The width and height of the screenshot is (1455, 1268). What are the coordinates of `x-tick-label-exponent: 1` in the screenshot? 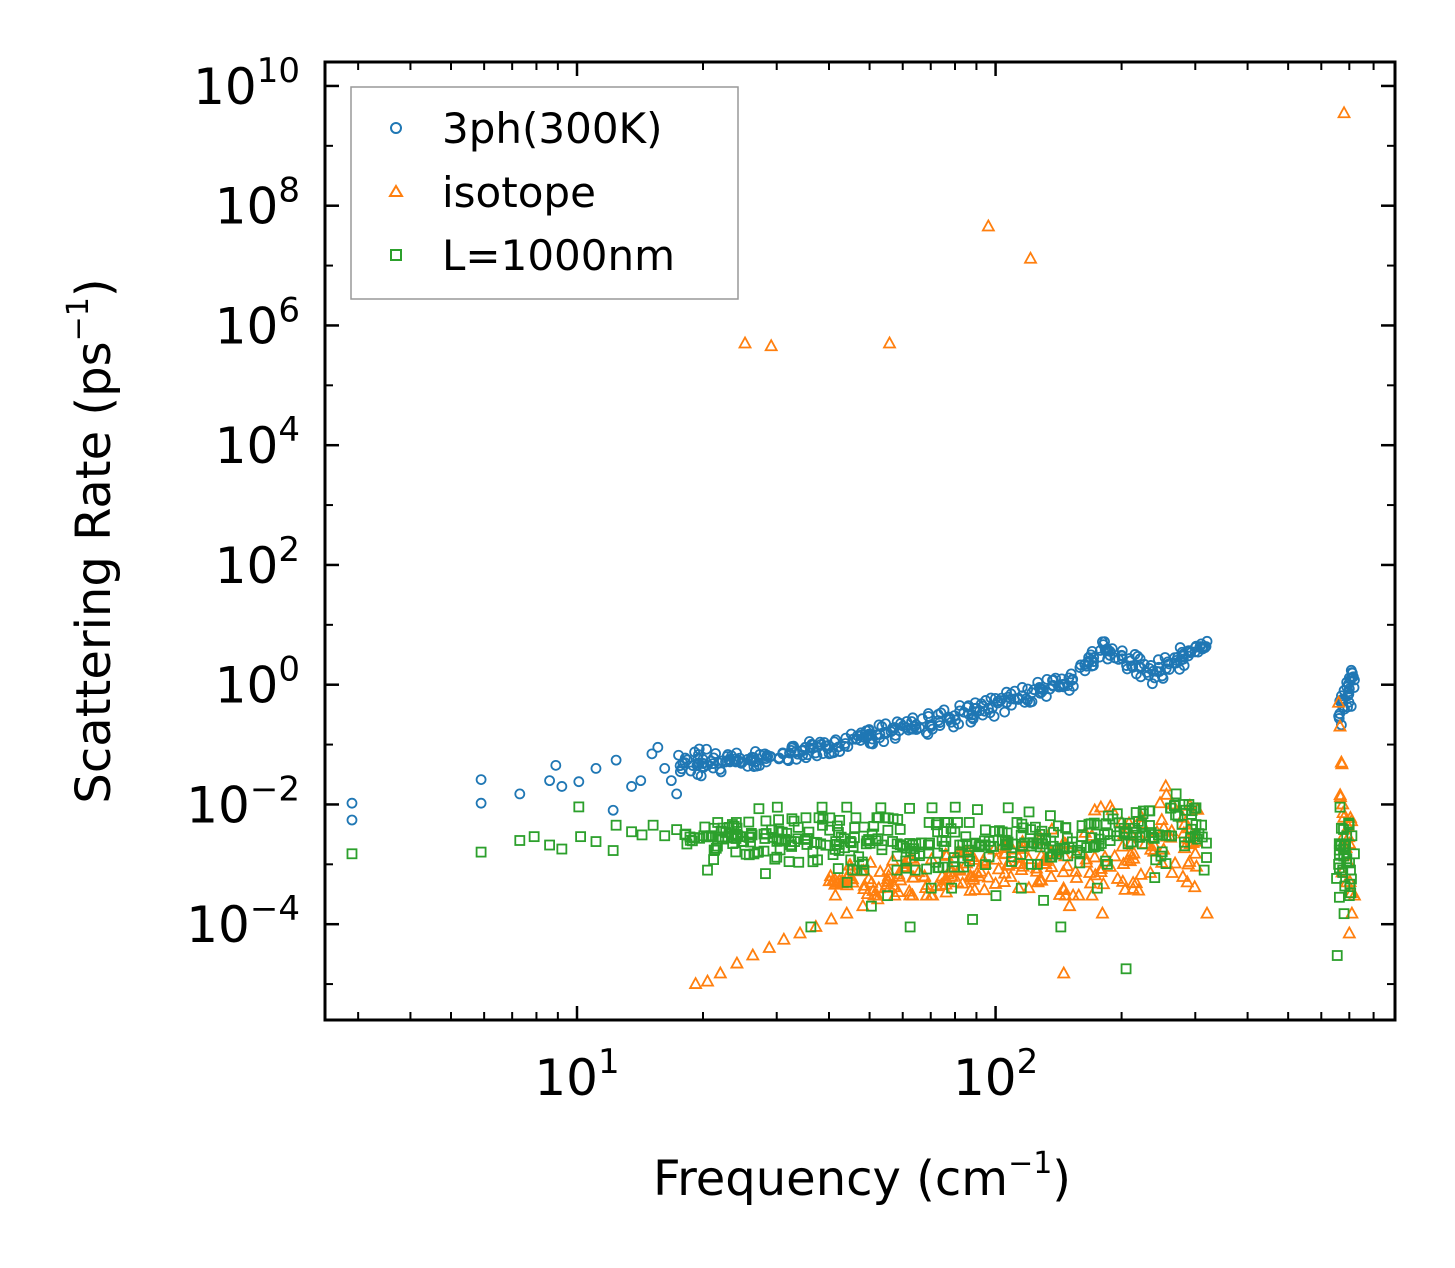 It's located at (609, 1062).